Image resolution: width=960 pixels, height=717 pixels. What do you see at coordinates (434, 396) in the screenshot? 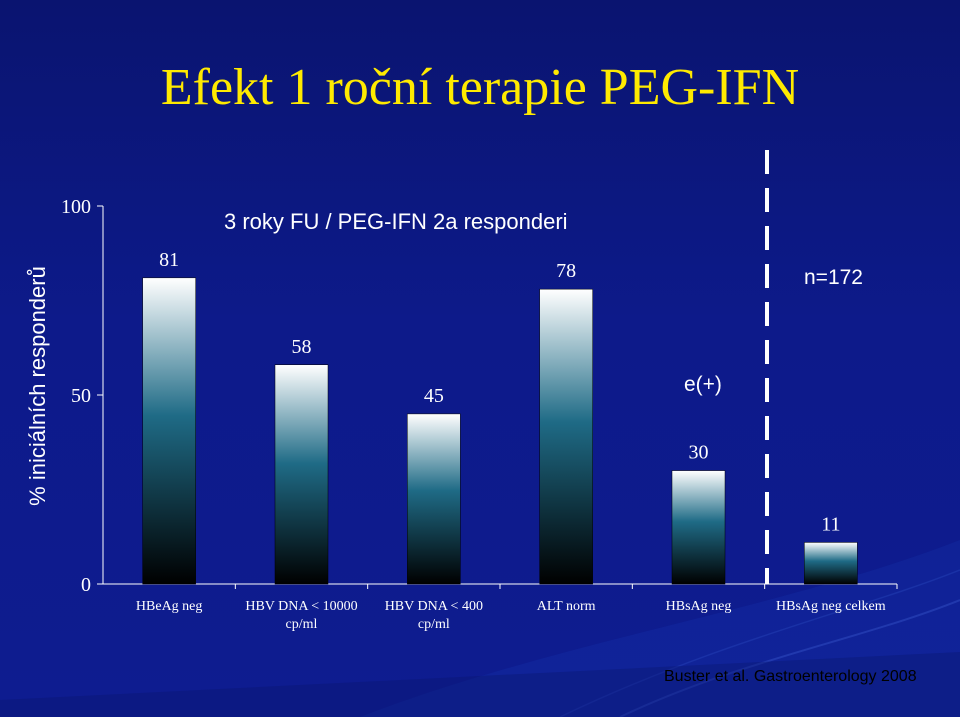
I see `data-label: 45` at bounding box center [434, 396].